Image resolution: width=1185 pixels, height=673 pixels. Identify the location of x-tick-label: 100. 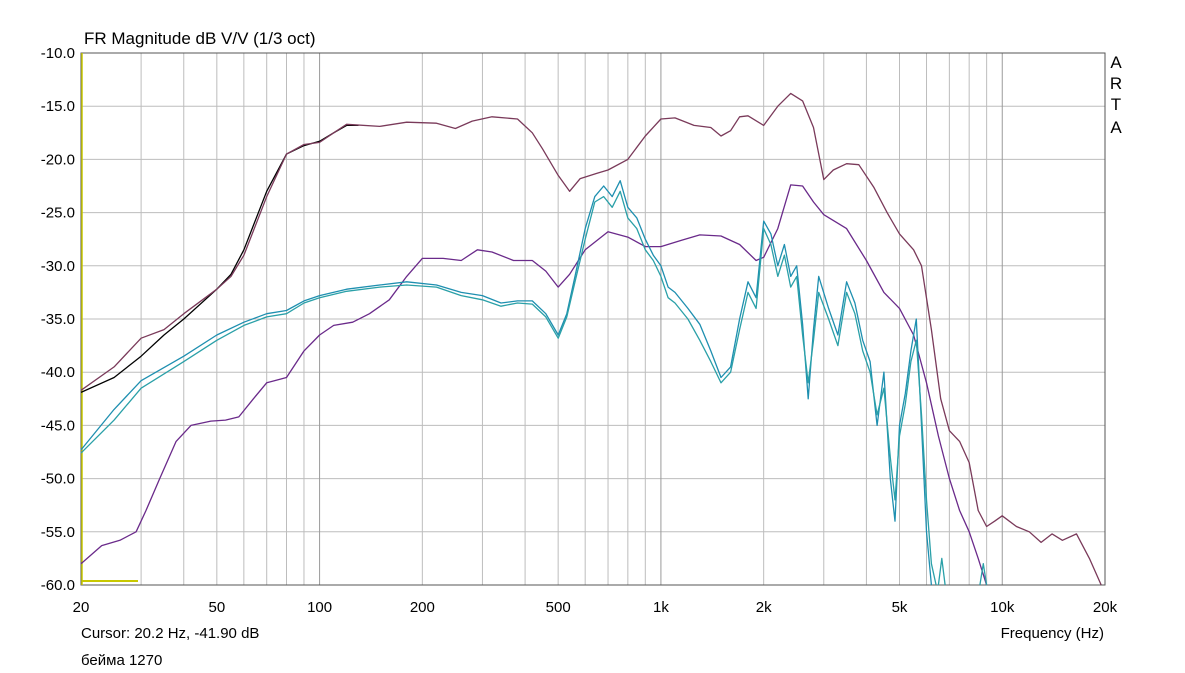
(319, 607).